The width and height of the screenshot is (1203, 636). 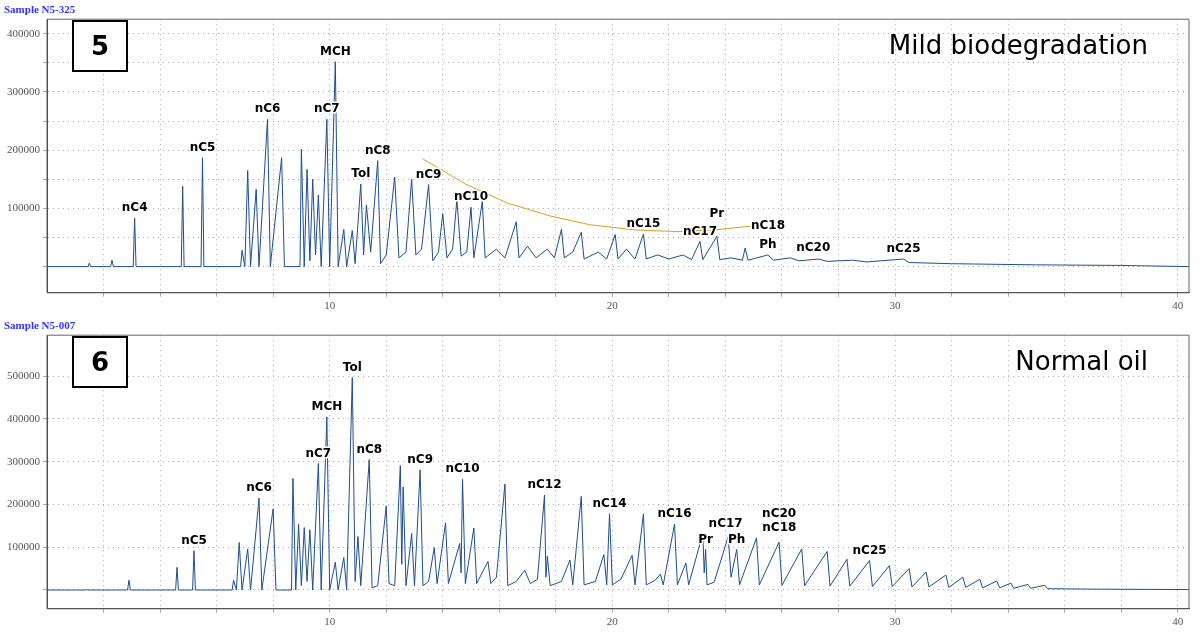 What do you see at coordinates (134, 207) in the screenshot?
I see `annotation: nC4` at bounding box center [134, 207].